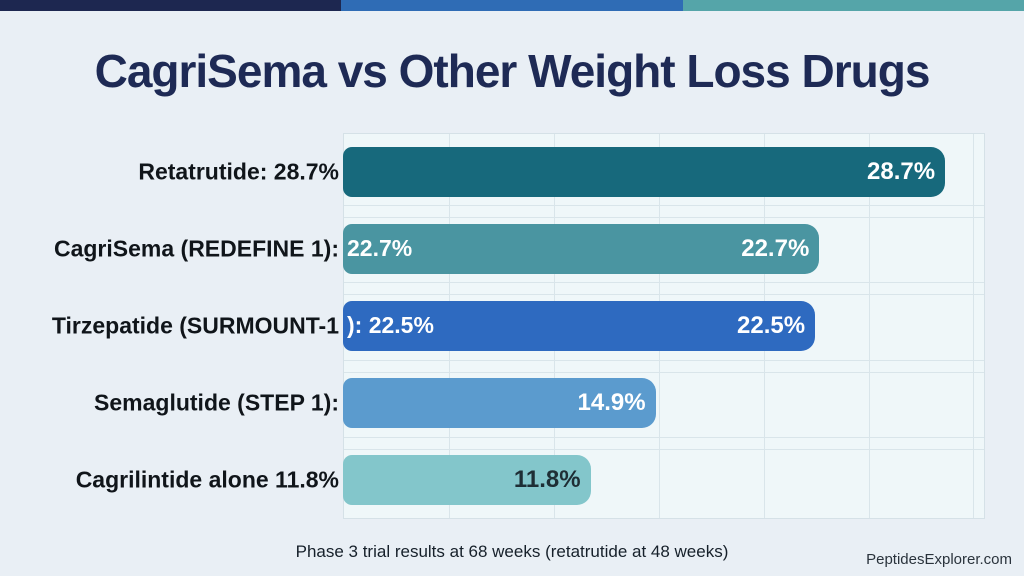 The height and width of the screenshot is (576, 1024). Describe the element at coordinates (195, 325) in the screenshot. I see `category-label: Tirzepatide (SURMOUNT-1` at that location.